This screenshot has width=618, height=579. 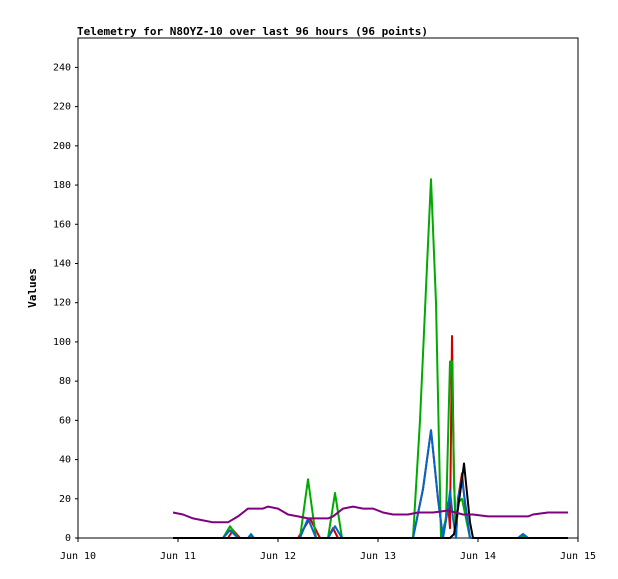 What do you see at coordinates (65, 499) in the screenshot?
I see `y-tick-label: 20` at bounding box center [65, 499].